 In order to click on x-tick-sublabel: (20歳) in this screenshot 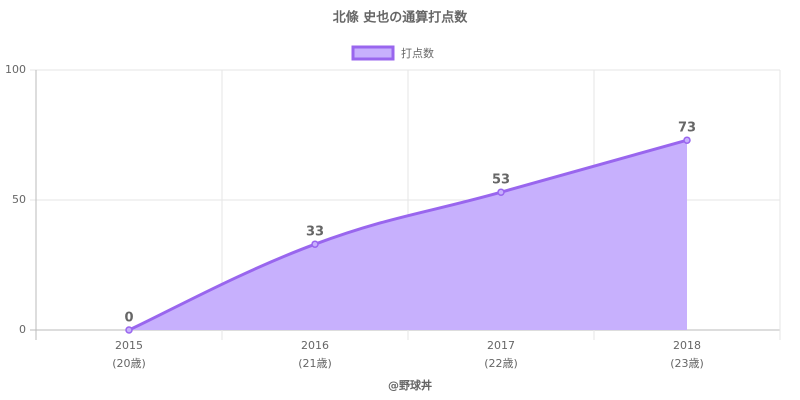, I will do `click(129, 363)`.